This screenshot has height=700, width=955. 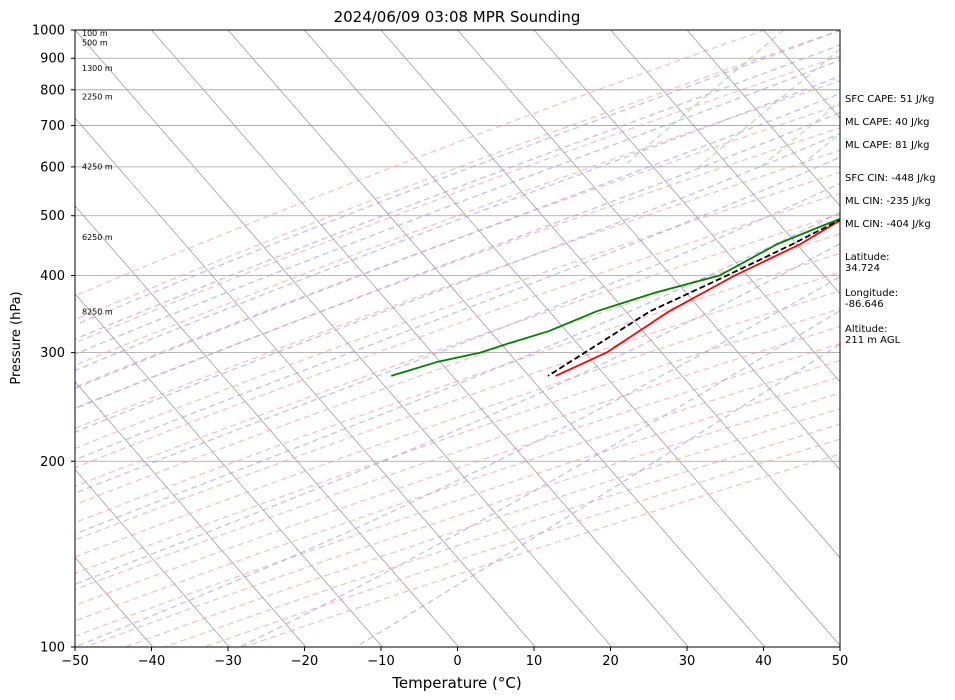 What do you see at coordinates (52, 167) in the screenshot?
I see `y-tick-label: 600` at bounding box center [52, 167].